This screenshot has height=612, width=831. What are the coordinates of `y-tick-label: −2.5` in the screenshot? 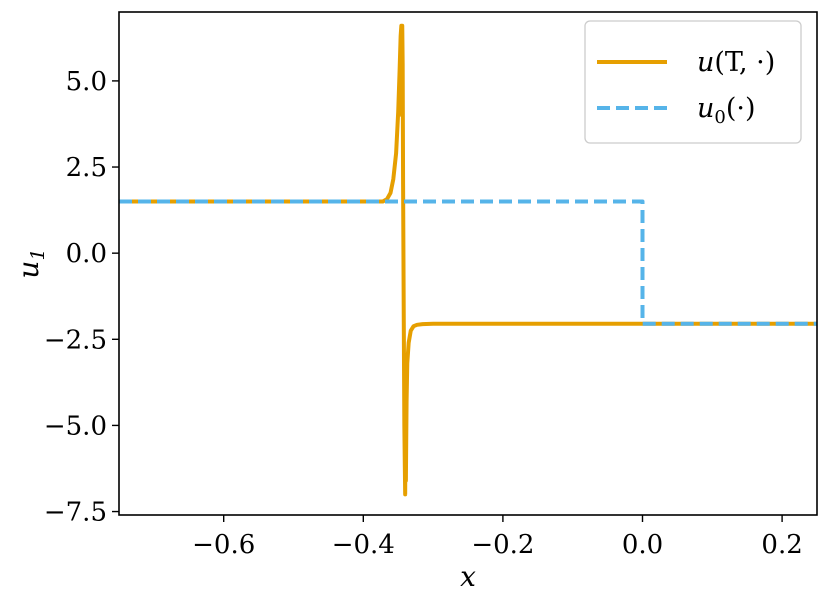 It's located at (75, 340).